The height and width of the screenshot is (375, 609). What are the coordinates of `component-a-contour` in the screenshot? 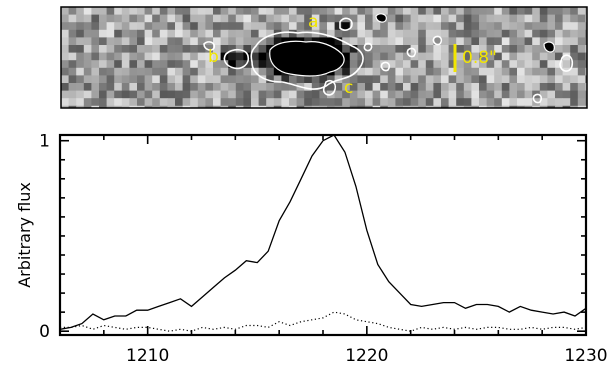 It's located at (346, 24).